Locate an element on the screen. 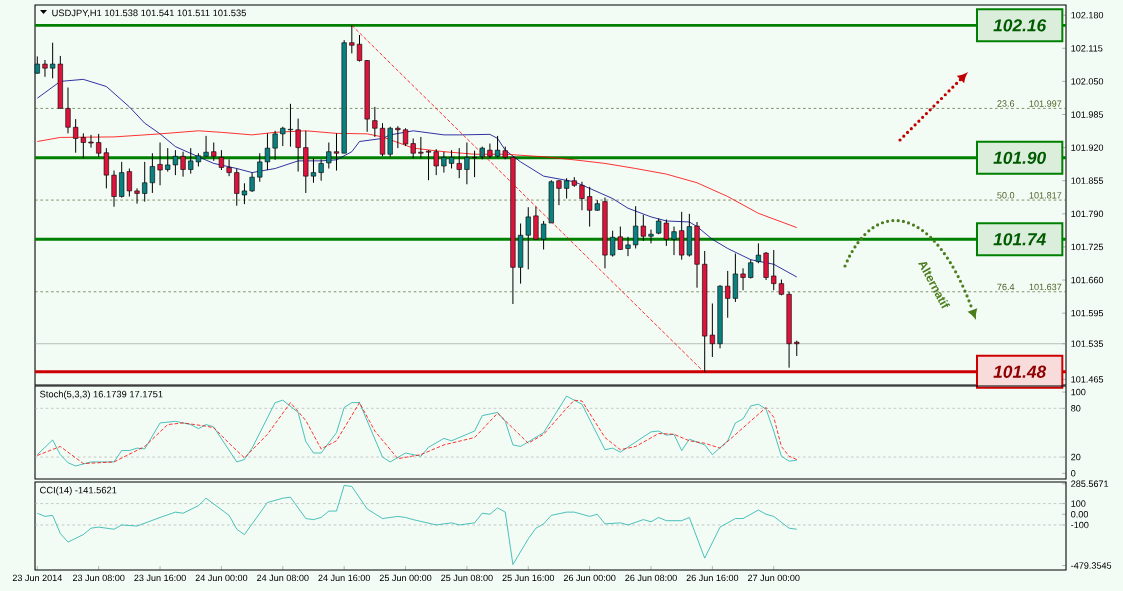 This screenshot has height=591, width=1123. ref-line-label: 101.637 is located at coordinates (1045, 287).